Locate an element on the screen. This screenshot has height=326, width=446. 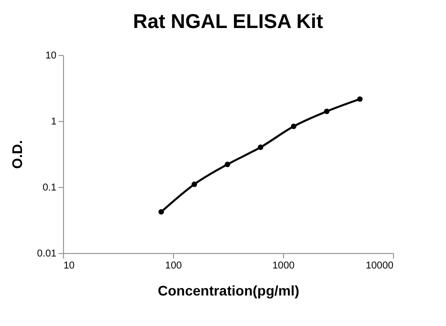
y-tick-label: 1 is located at coordinates (53, 122).